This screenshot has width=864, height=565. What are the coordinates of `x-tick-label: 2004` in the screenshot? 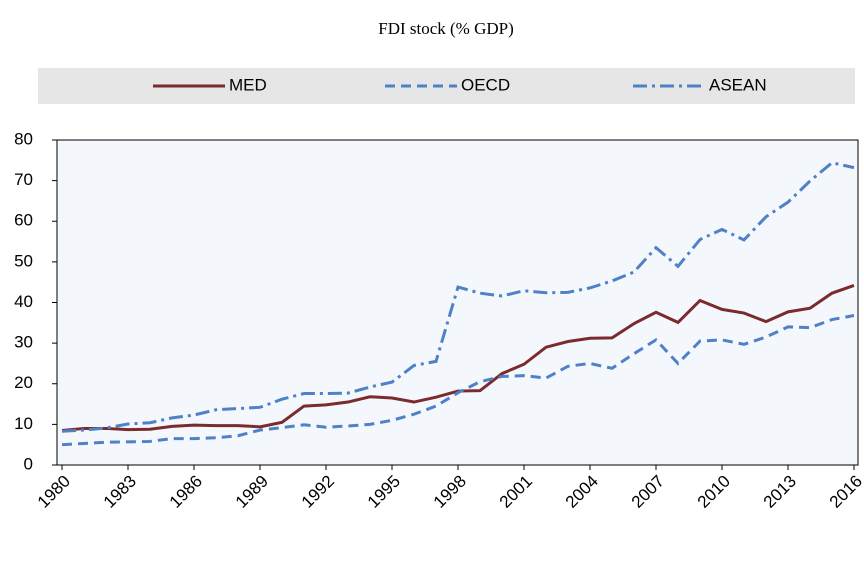 It's located at (582, 492).